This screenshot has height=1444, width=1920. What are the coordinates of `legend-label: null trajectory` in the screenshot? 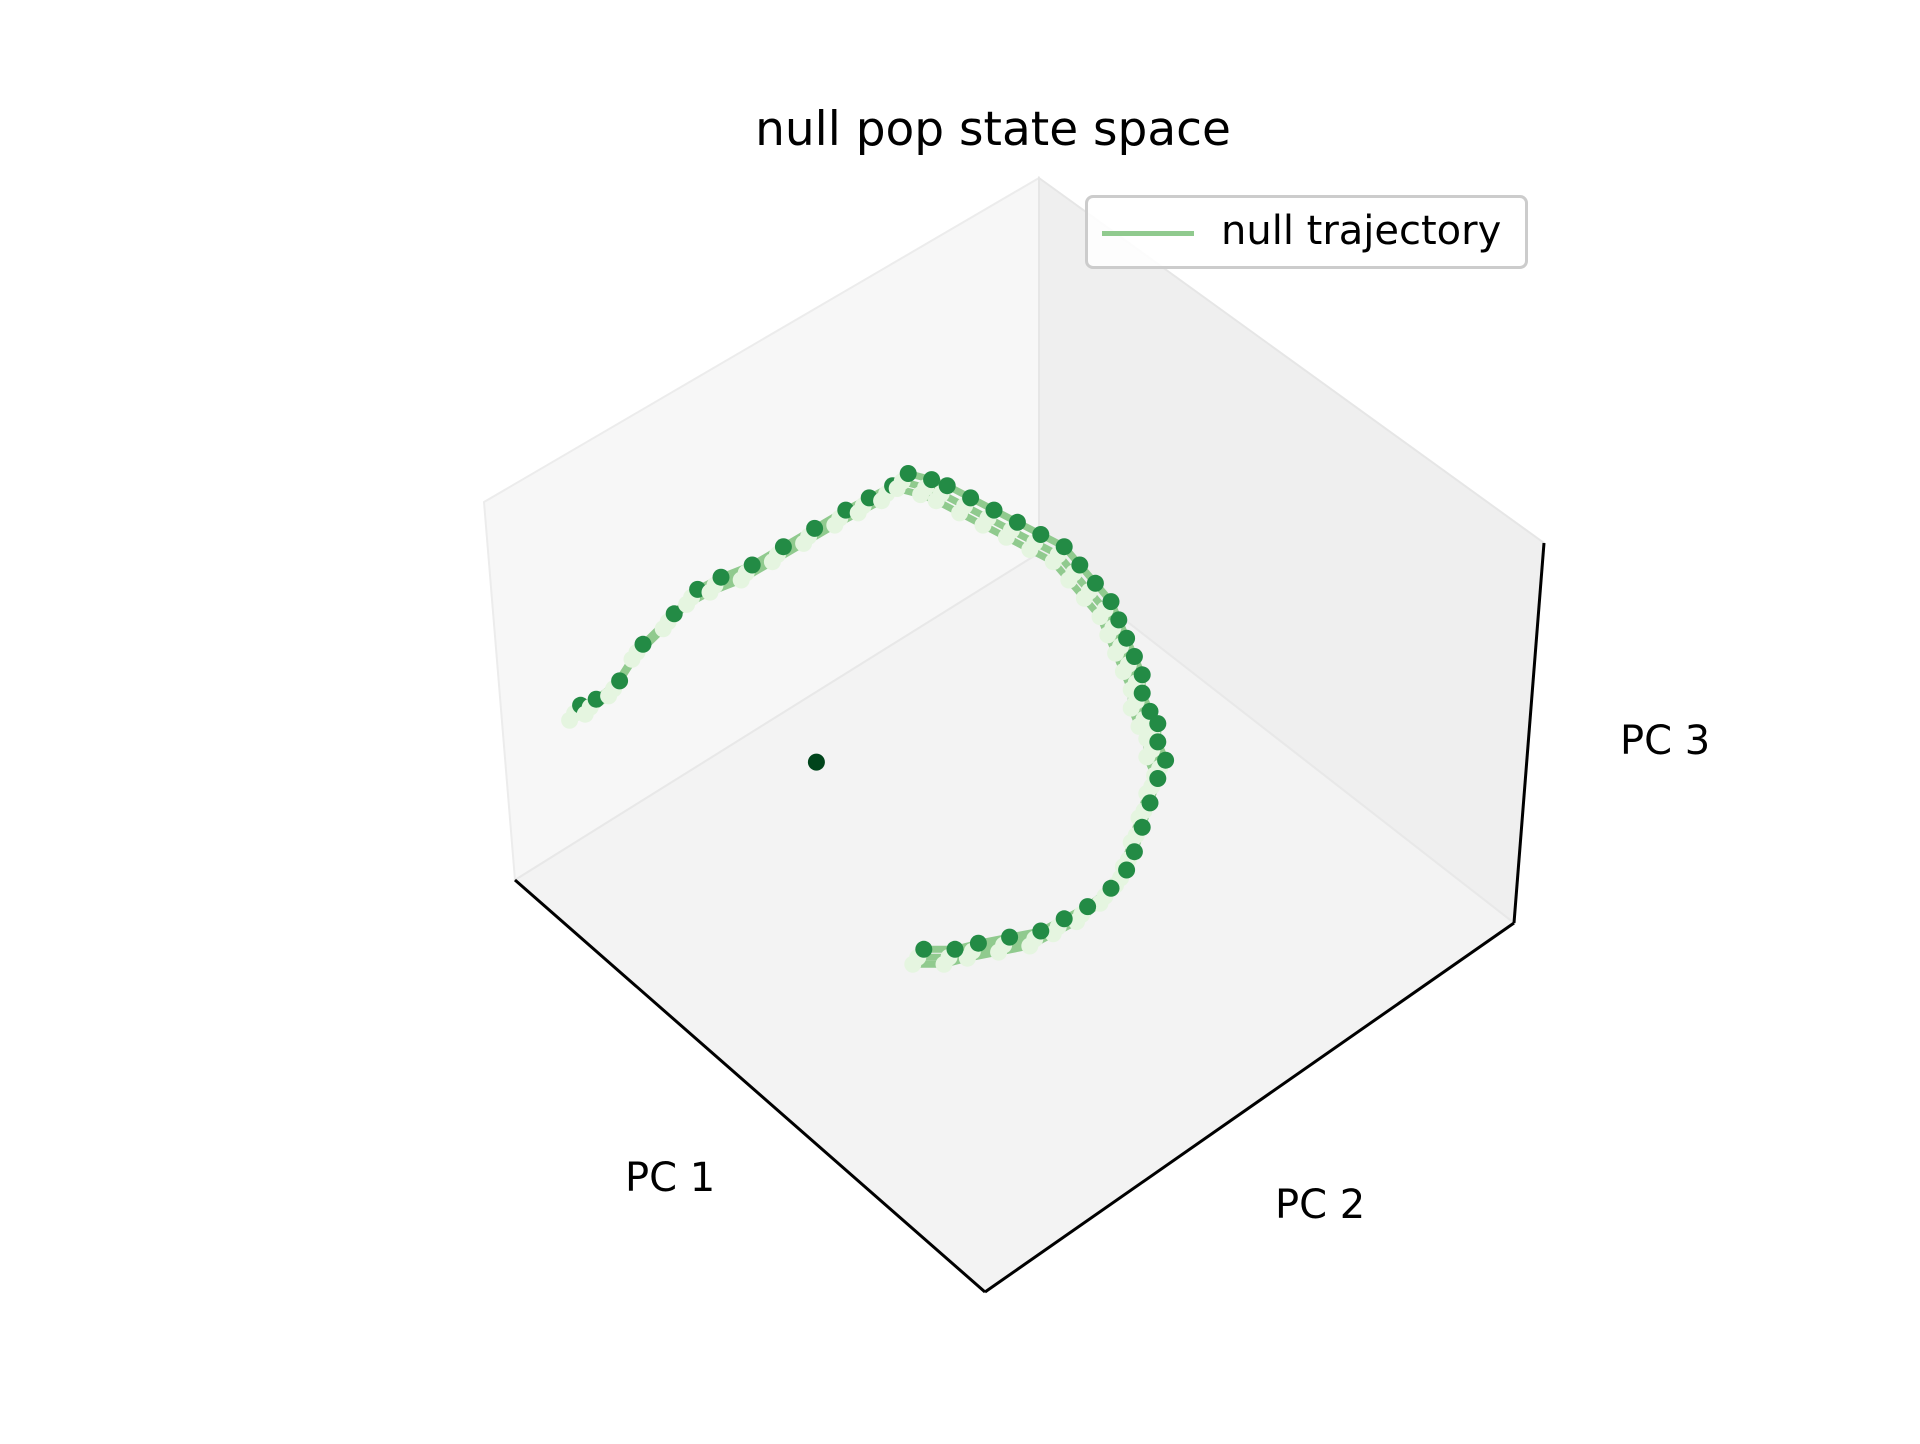 It's located at (1361, 231).